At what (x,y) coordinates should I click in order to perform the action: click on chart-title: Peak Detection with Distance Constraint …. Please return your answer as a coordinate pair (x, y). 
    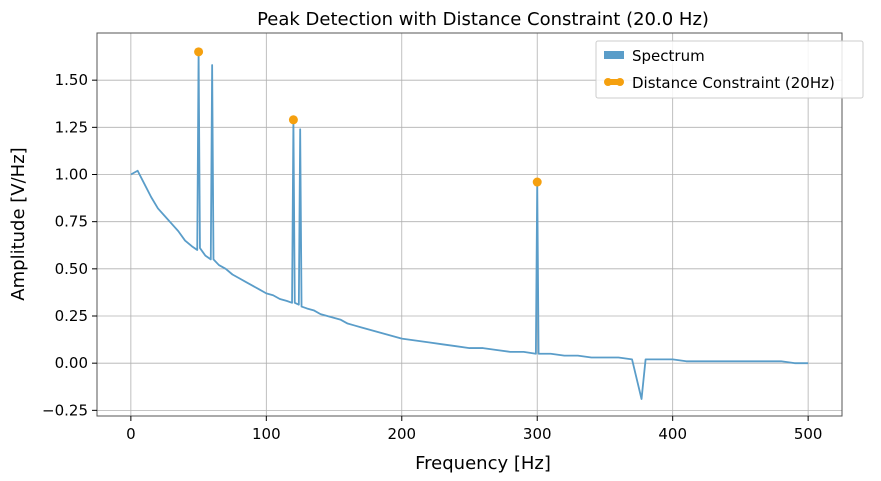
    Looking at the image, I should click on (483, 19).